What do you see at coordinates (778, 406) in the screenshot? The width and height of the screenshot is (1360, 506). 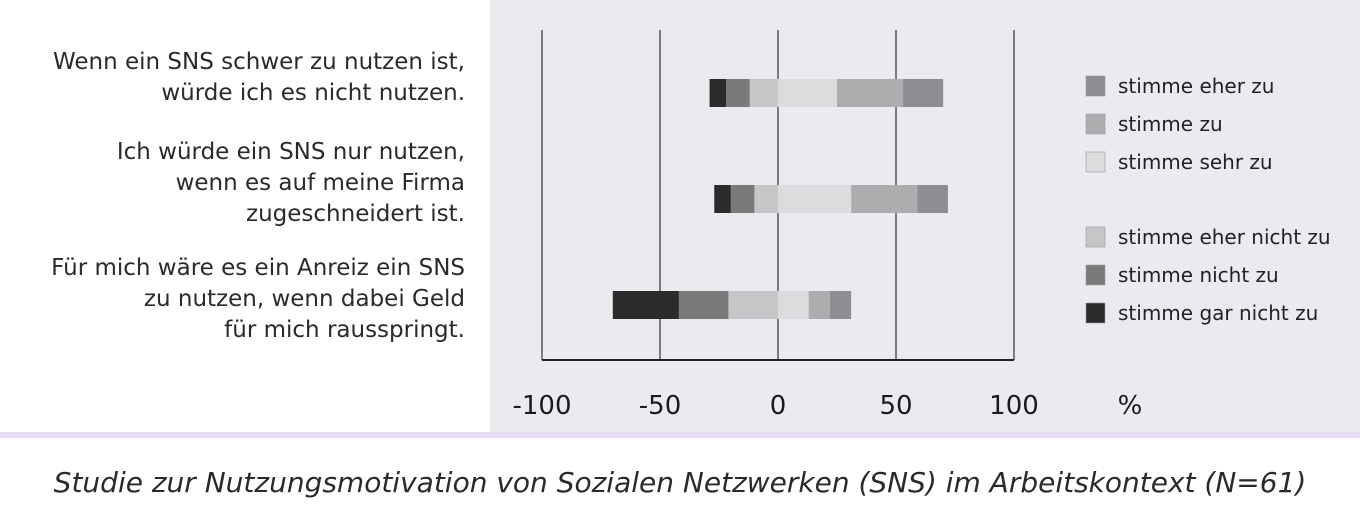 I see `x-tick-label: 0` at bounding box center [778, 406].